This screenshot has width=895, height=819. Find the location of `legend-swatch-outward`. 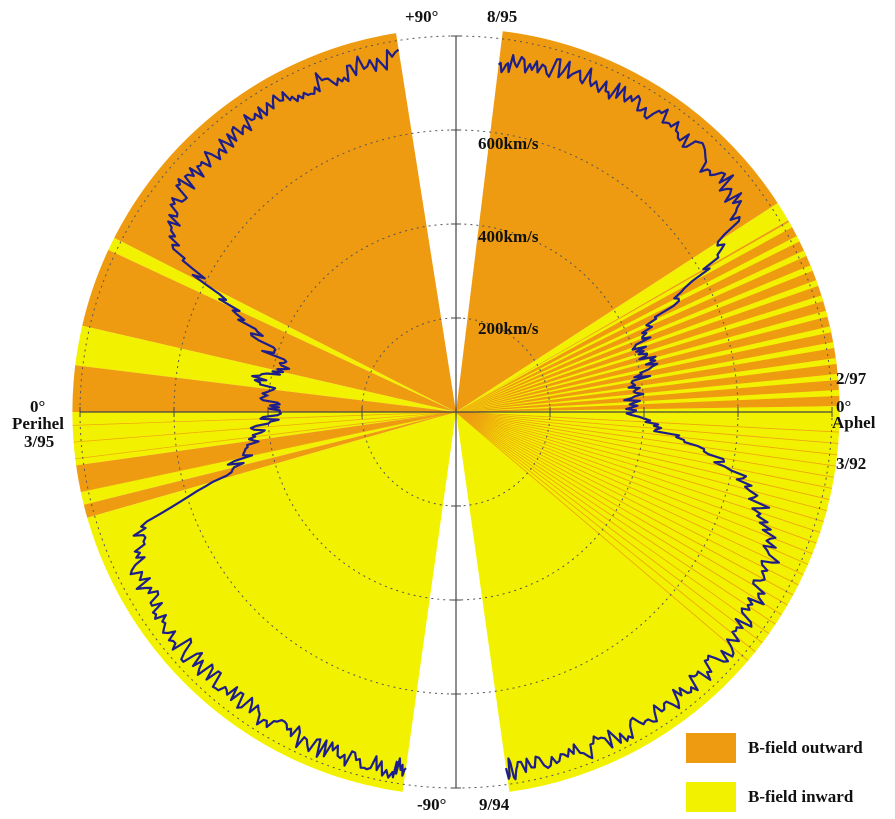

legend-swatch-outward is located at coordinates (711, 748).